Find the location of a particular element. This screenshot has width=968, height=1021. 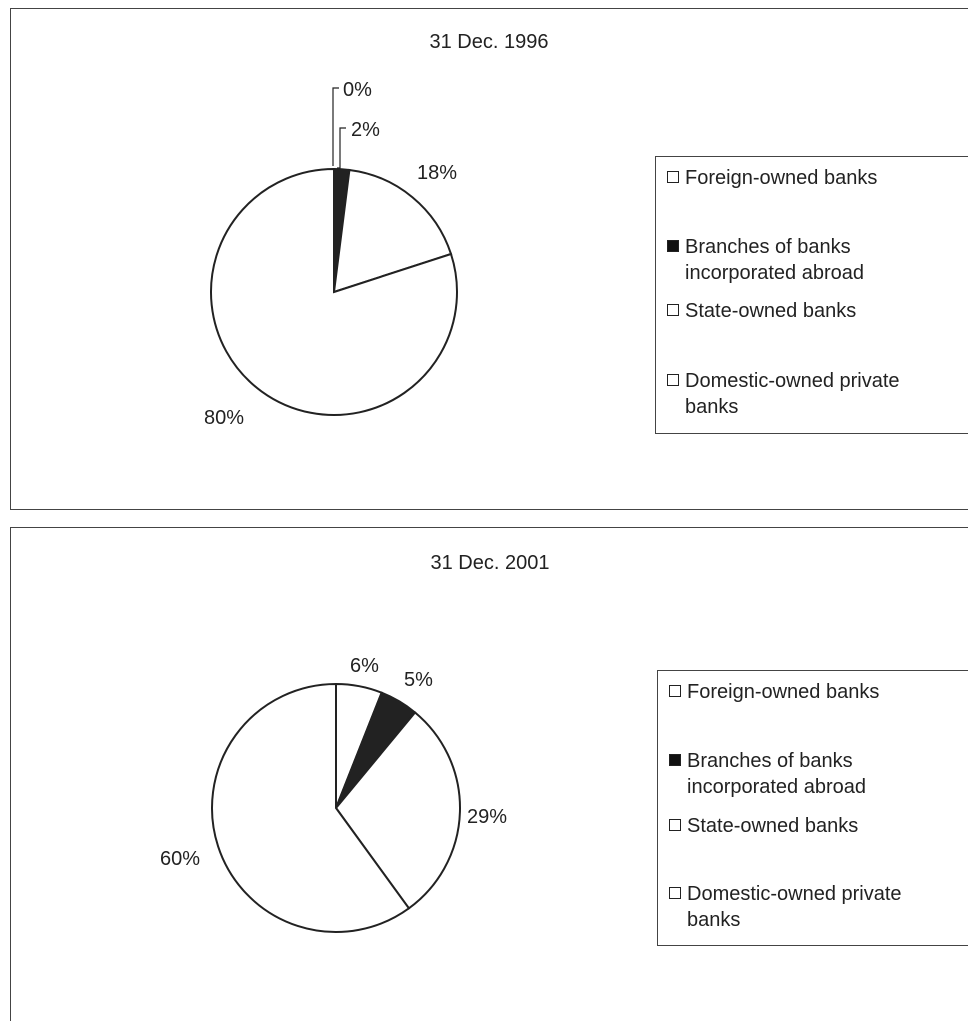

chart-title: 31 Dec. 2001 is located at coordinates (490, 563).